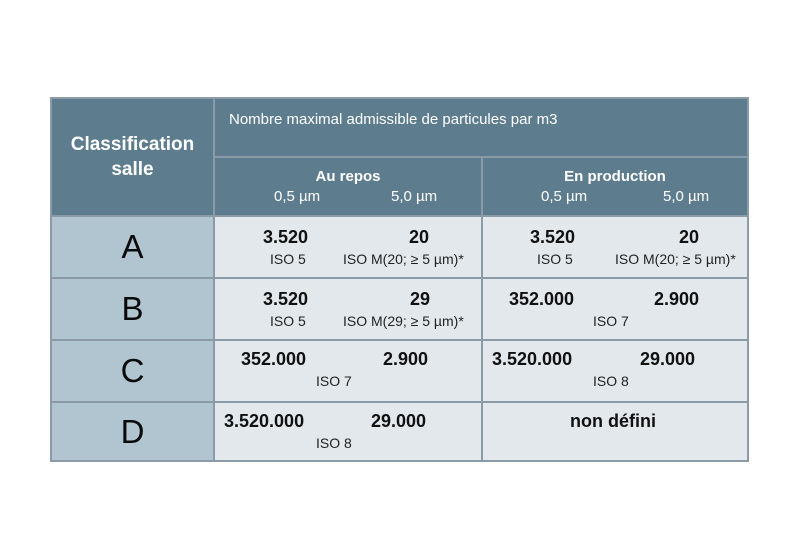  What do you see at coordinates (348, 371) in the screenshot?
I see `row-c-au-repos: 352.000 2.900 ISO 7` at bounding box center [348, 371].